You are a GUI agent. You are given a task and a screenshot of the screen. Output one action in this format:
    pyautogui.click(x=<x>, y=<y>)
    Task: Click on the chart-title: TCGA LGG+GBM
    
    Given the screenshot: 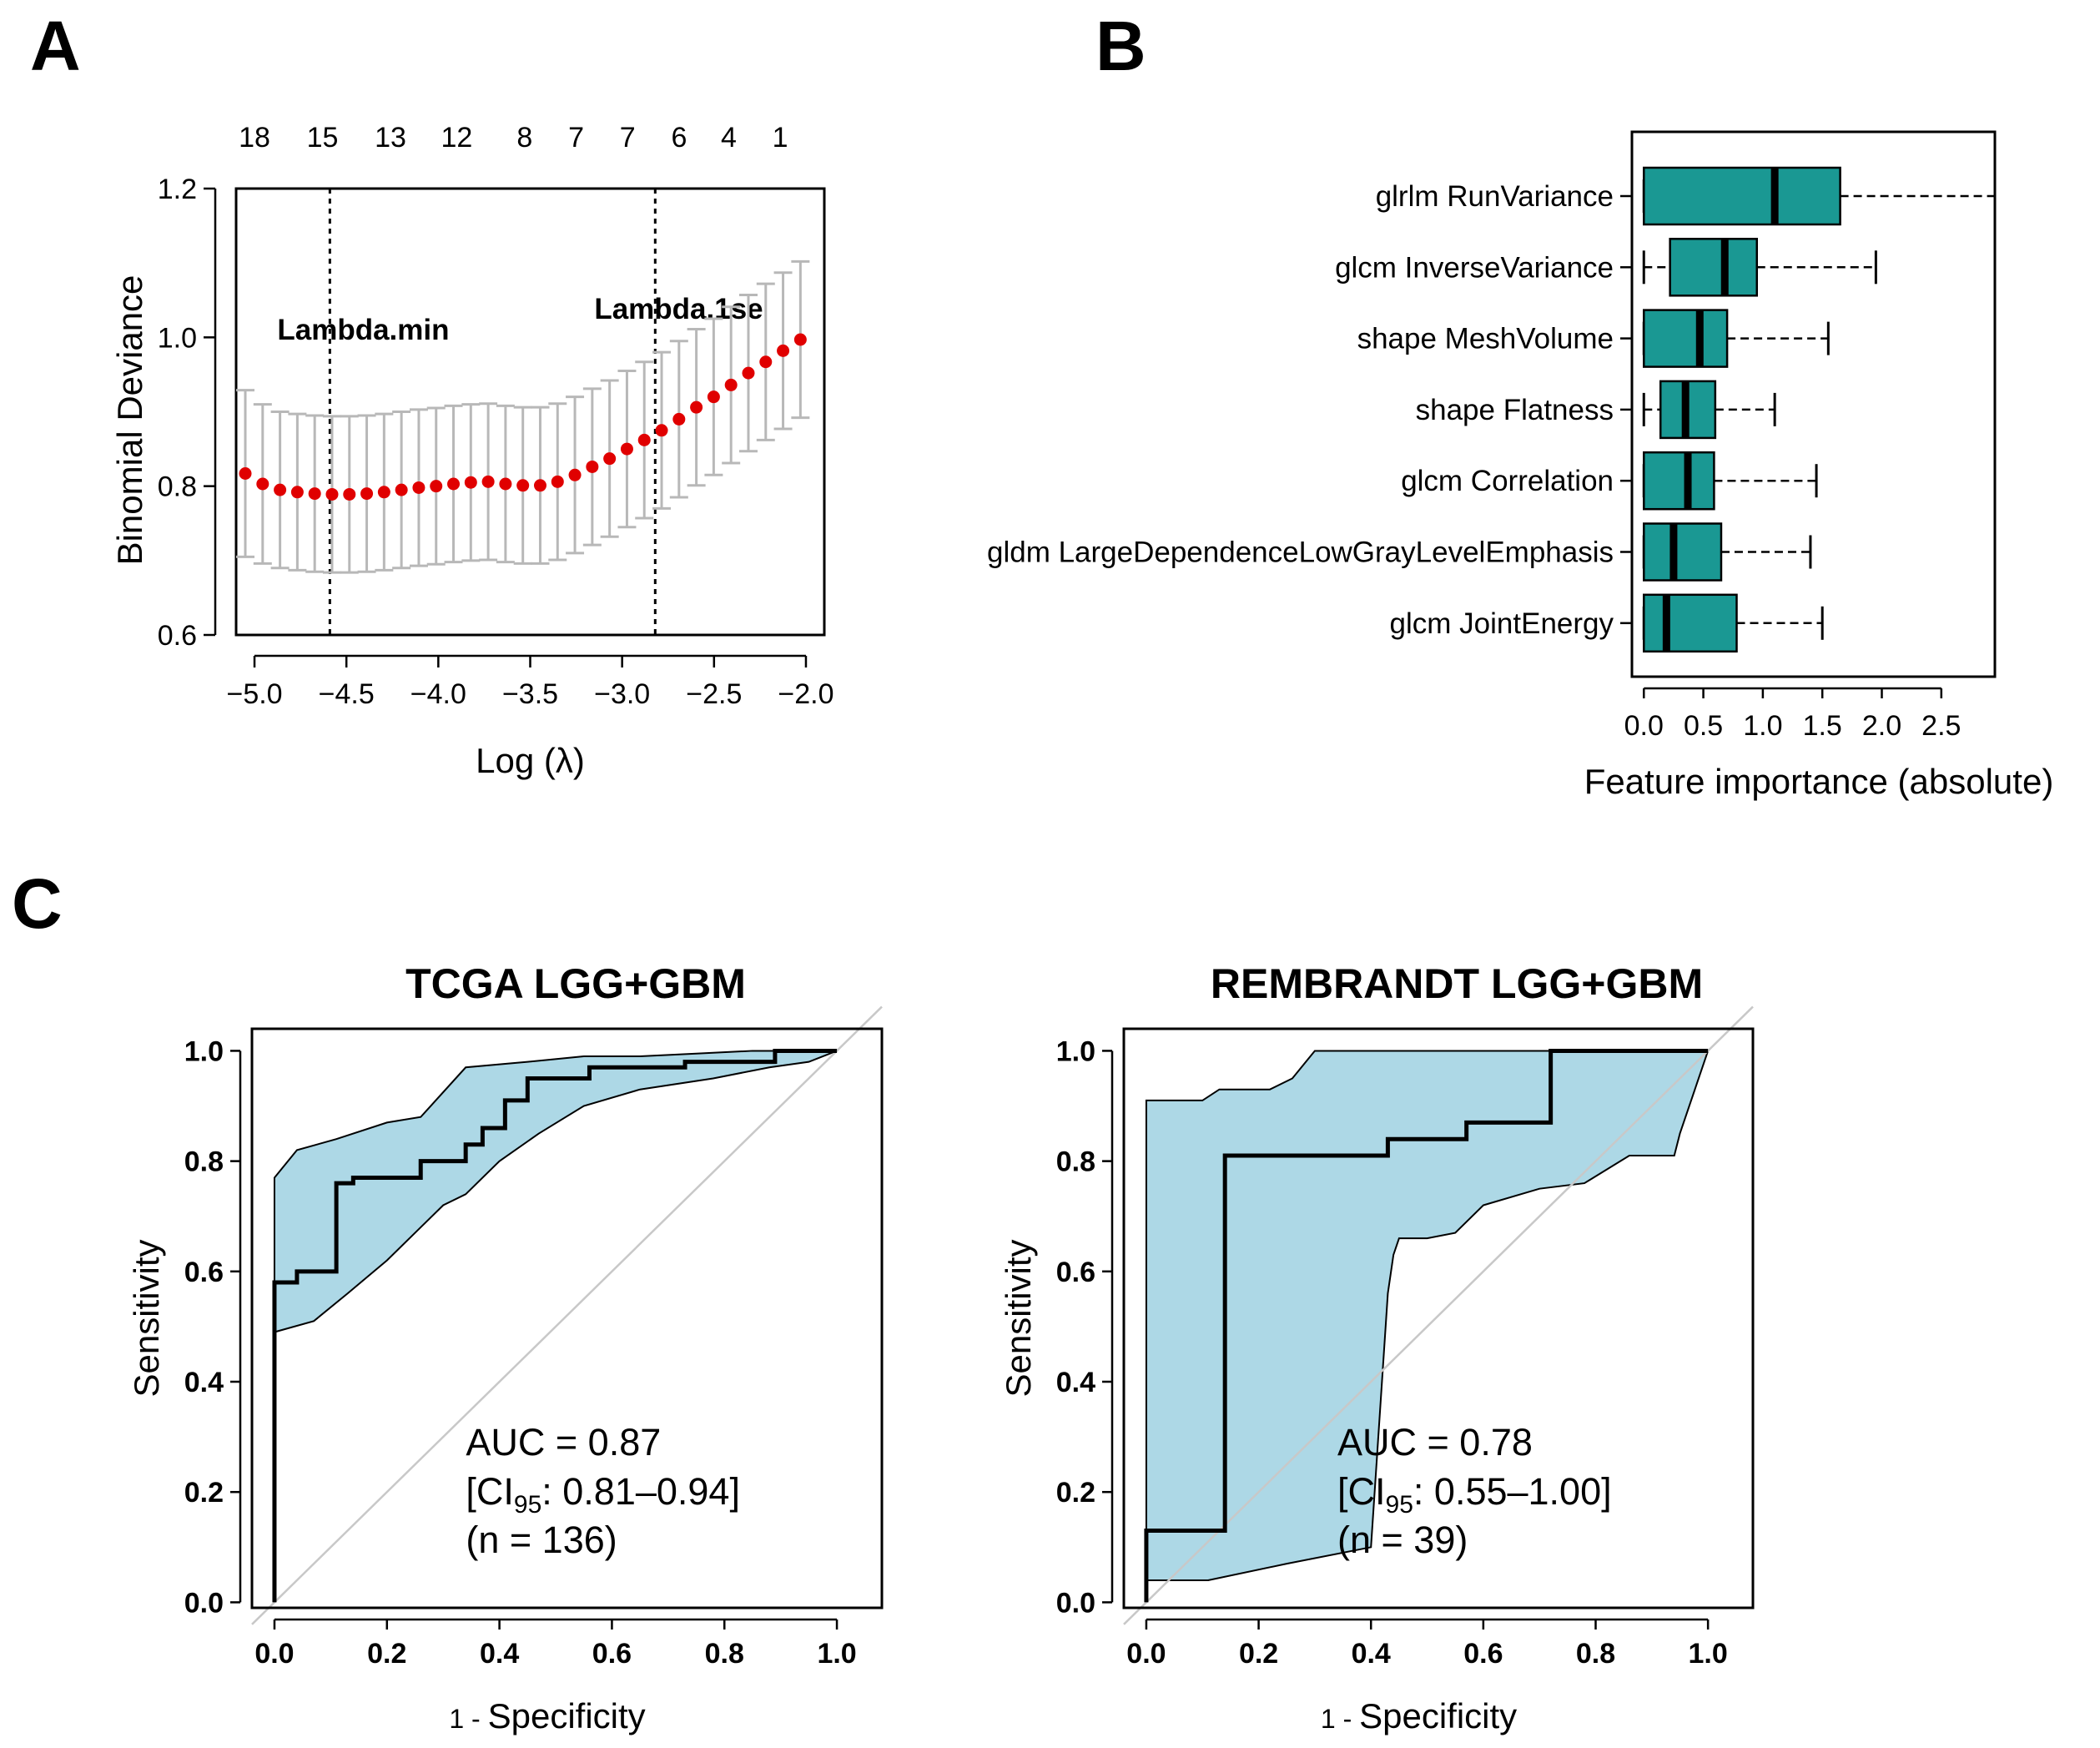 What is the action you would take?
    pyautogui.click(x=576, y=984)
    